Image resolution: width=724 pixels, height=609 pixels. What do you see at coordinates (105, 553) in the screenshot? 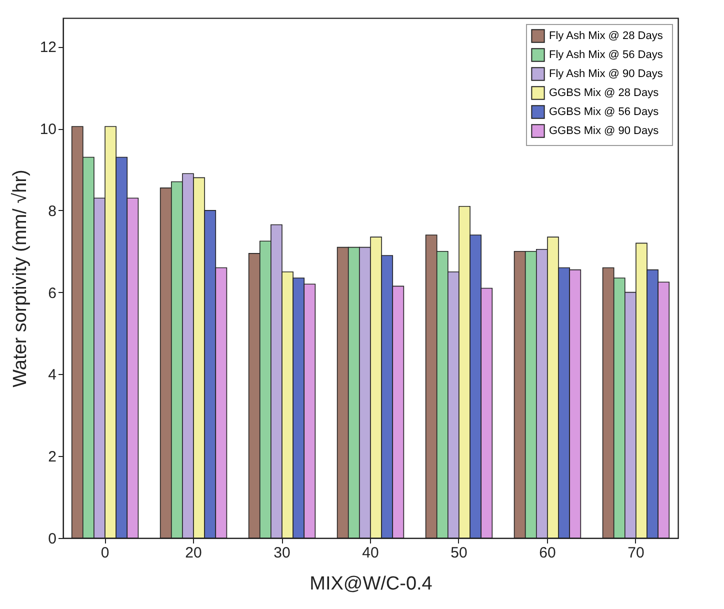
I see `x-tick-label: 0` at bounding box center [105, 553].